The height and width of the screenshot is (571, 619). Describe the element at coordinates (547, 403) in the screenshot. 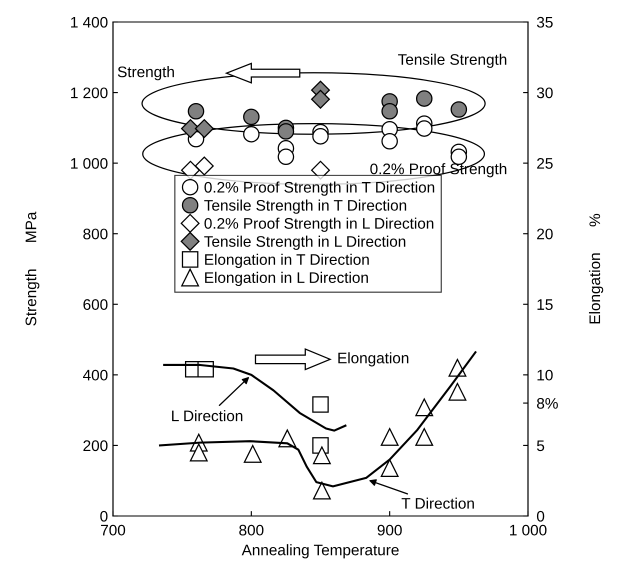

I see `y2-tick-label: 8%` at that location.